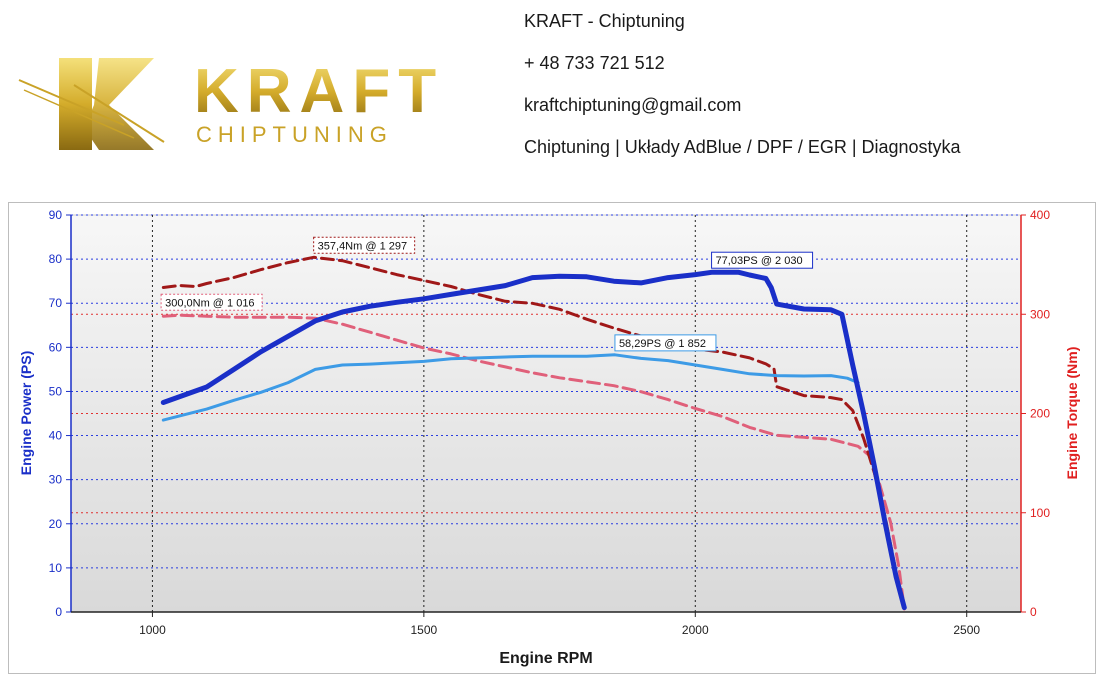 The height and width of the screenshot is (678, 1099). I want to click on tick-label-power: 20, so click(56, 524).